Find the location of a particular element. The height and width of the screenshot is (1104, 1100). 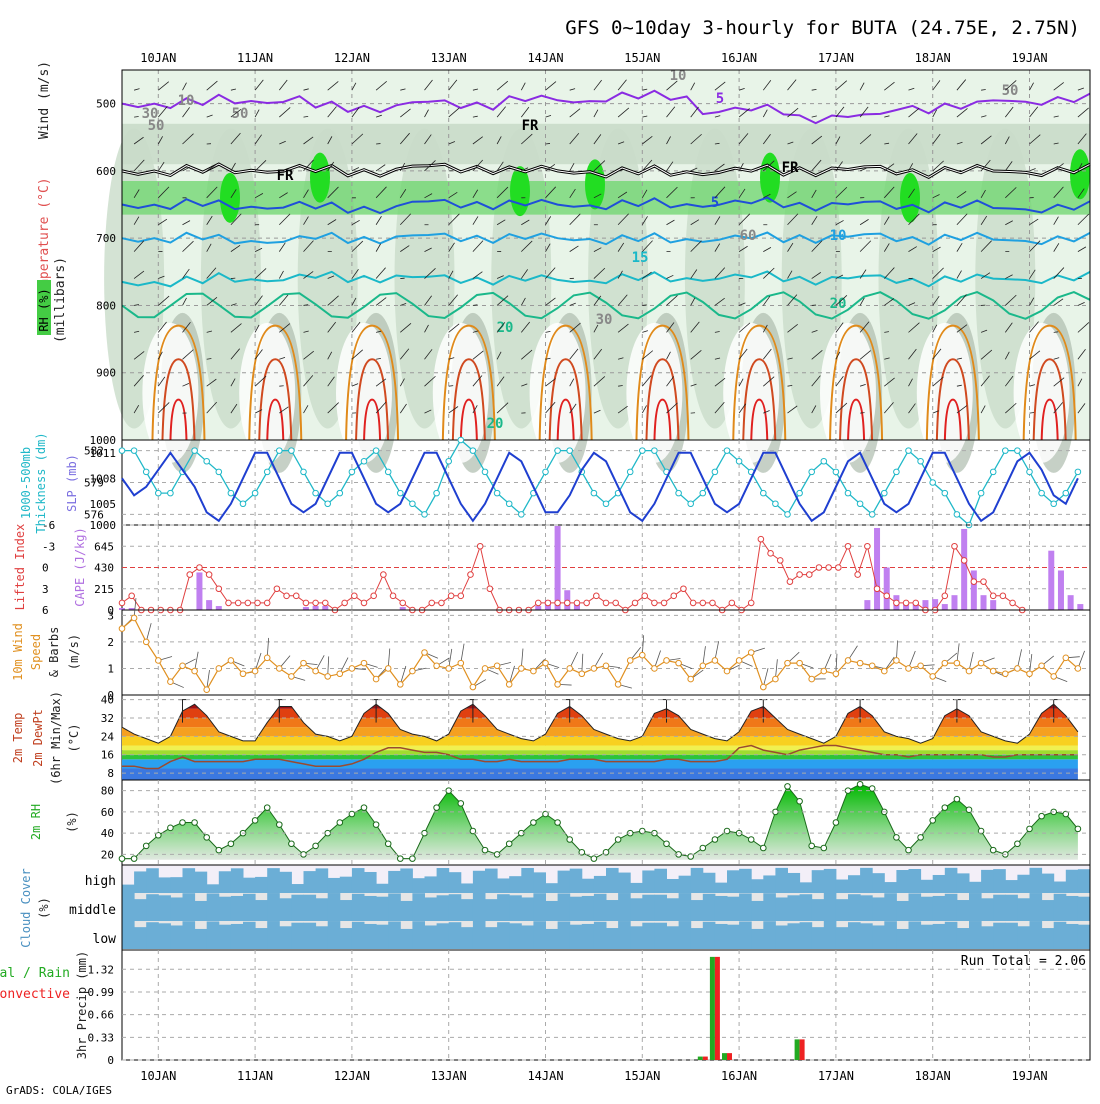

label-precip-total: Total / Rain is located at coordinates (35, 973).